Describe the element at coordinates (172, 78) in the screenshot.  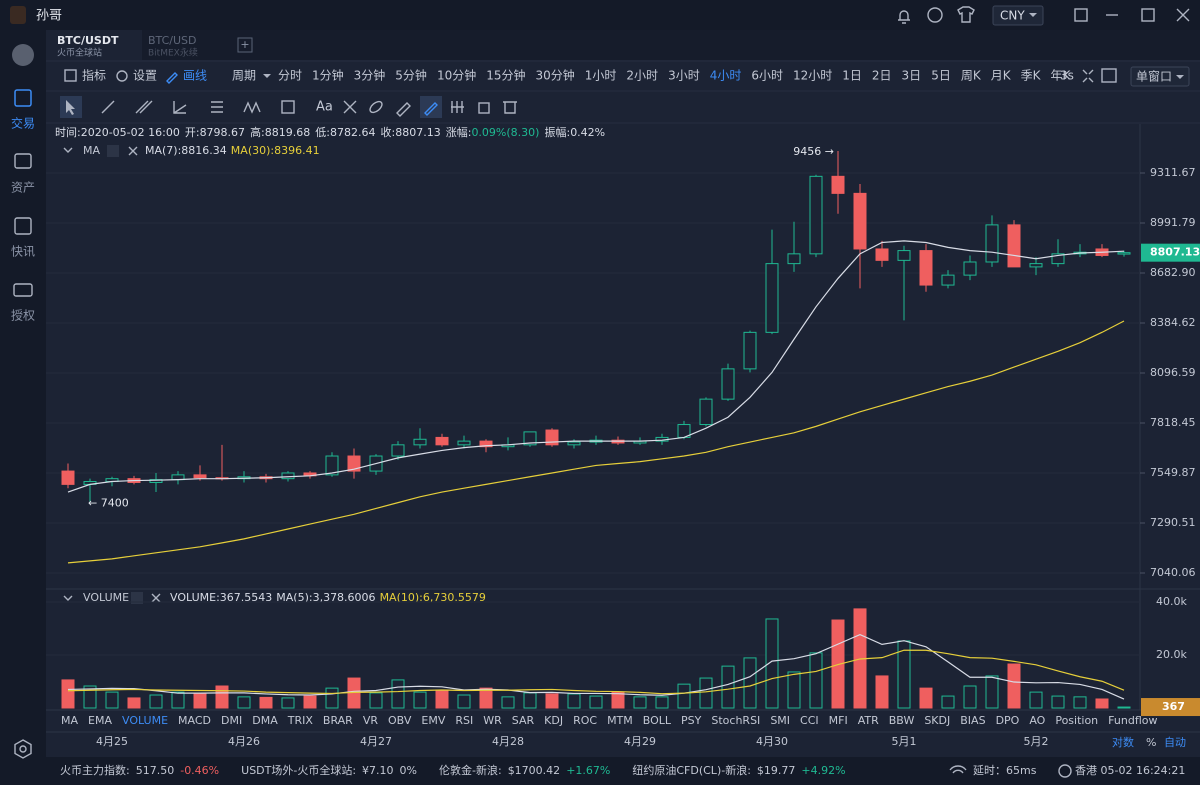
I see `draw-icon` at that location.